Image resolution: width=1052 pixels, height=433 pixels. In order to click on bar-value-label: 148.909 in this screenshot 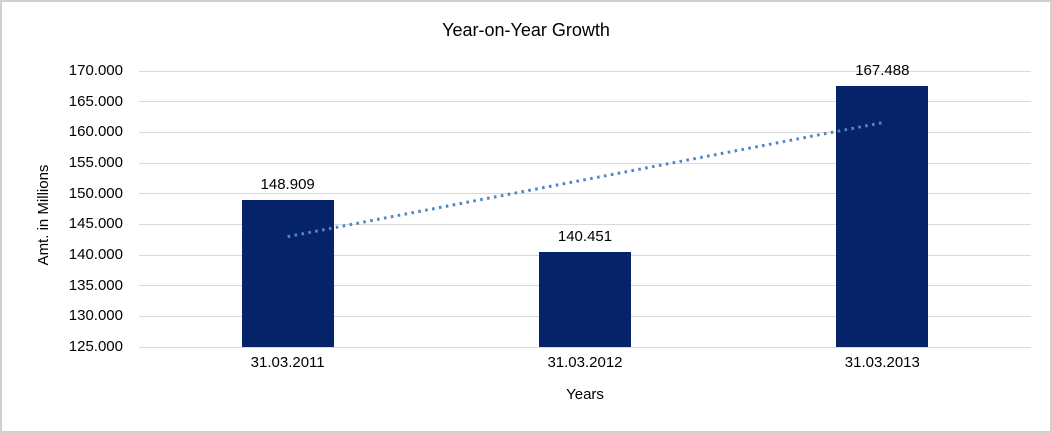, I will do `click(287, 185)`.